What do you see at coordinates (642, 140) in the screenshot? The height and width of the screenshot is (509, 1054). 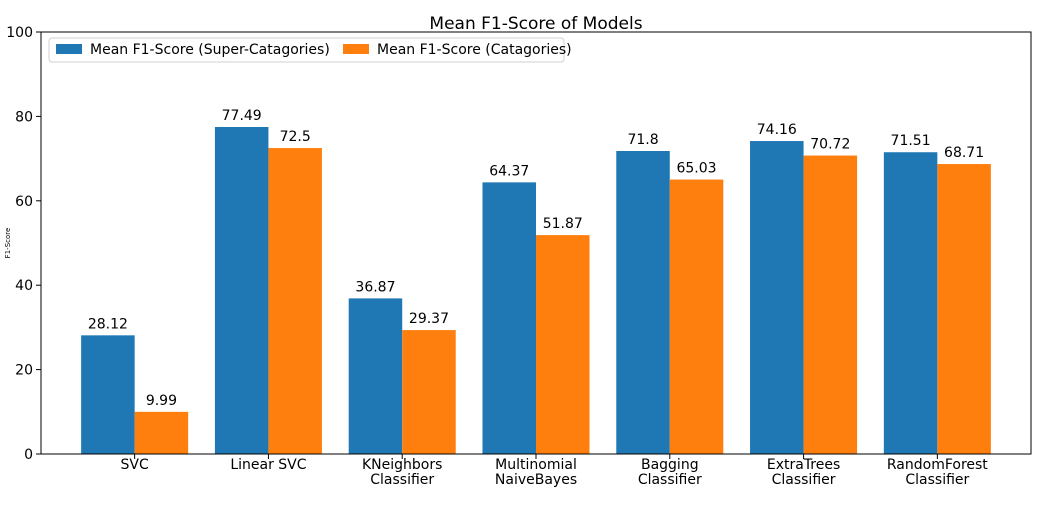 I see `data-label-super-categories-4: 71.8` at bounding box center [642, 140].